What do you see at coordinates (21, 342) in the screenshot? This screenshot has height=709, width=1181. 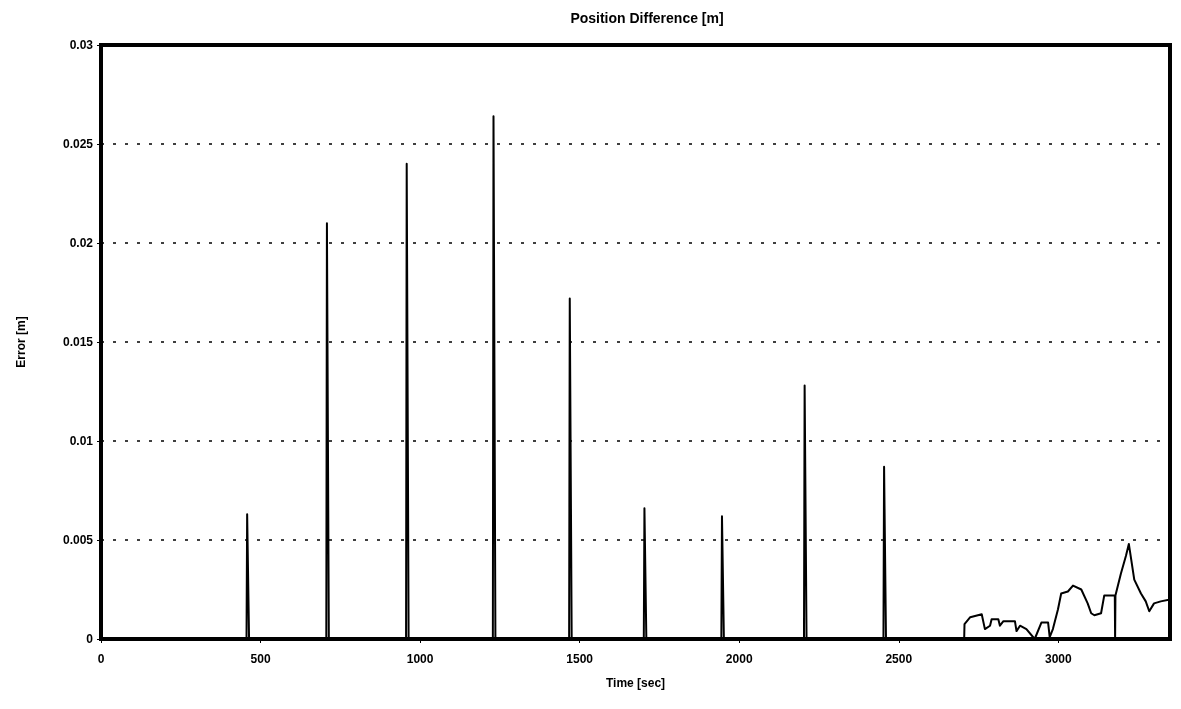 I see `y-axis-title: Error [m]` at bounding box center [21, 342].